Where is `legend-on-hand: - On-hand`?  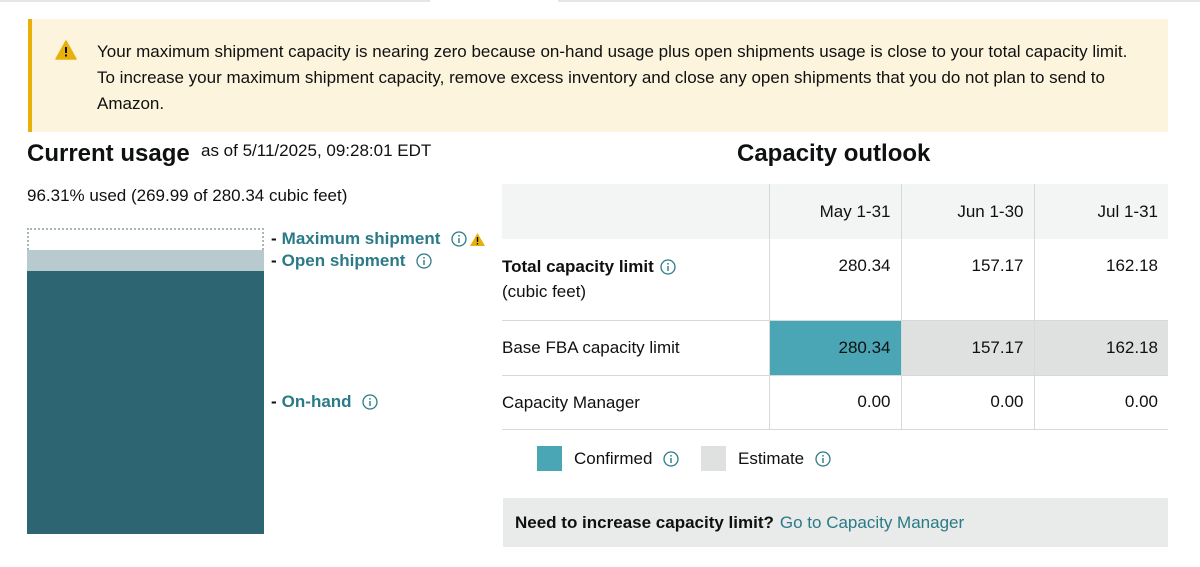 legend-on-hand: - On-hand is located at coordinates (324, 402).